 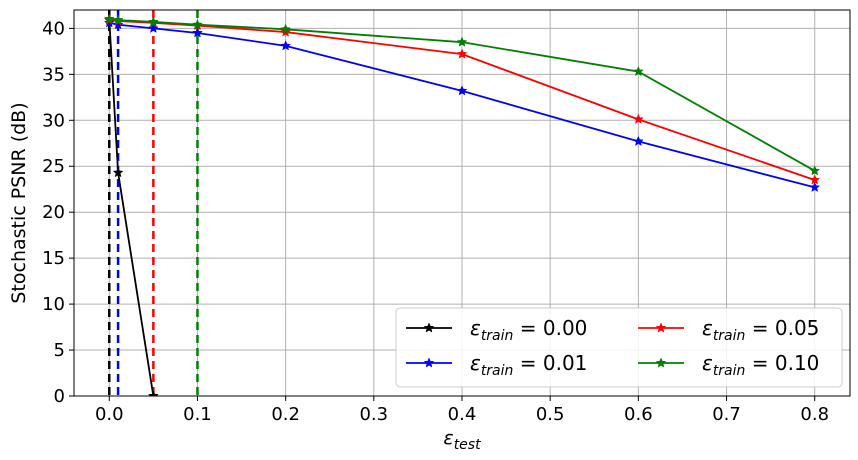 I want to click on x-tick-label: 0.4, so click(x=462, y=414).